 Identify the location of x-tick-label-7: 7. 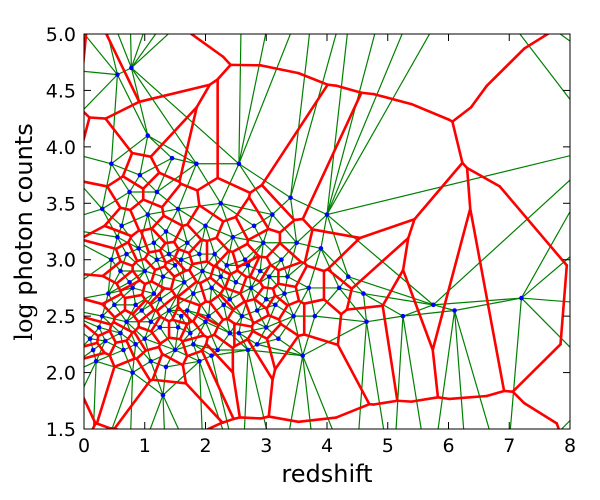
(509, 446).